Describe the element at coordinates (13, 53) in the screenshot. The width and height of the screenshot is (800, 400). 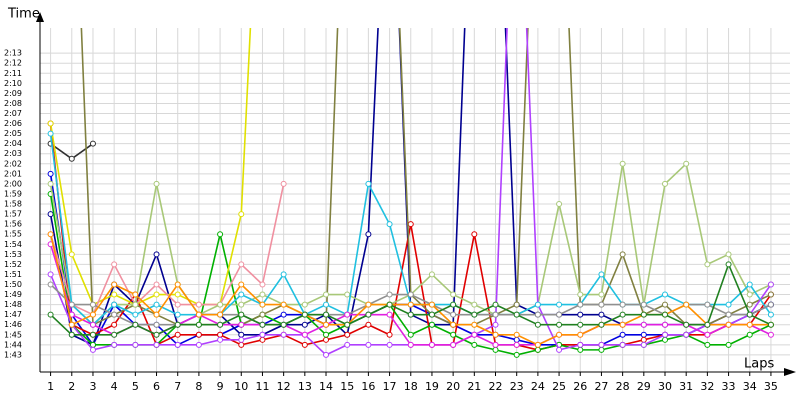
I see `y-tick-label: 2:13` at that location.